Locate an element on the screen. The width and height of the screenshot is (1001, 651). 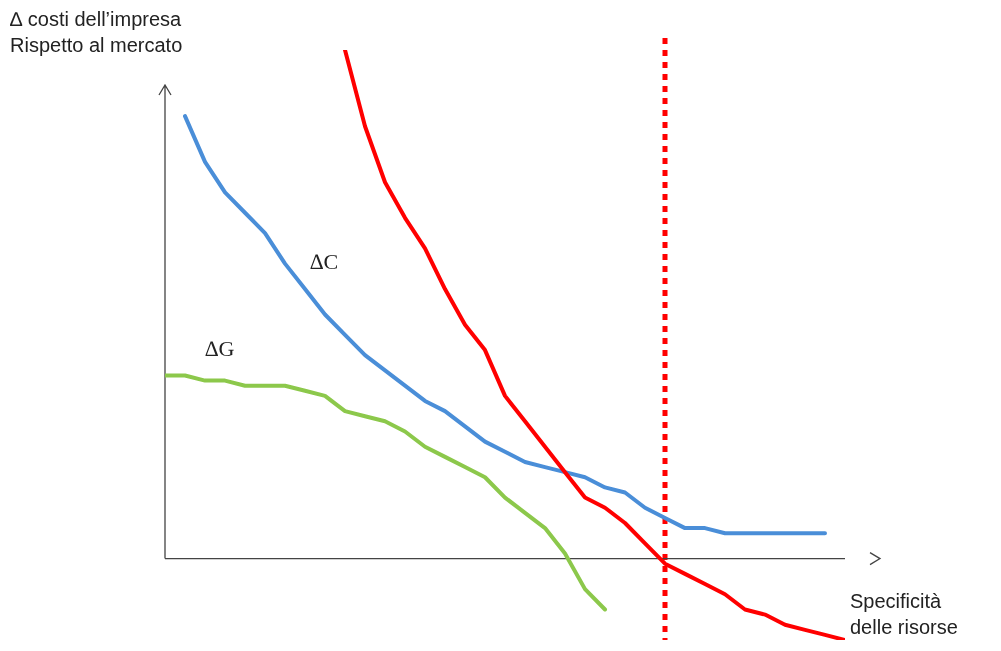
series-label: ∆C is located at coordinates (324, 262).